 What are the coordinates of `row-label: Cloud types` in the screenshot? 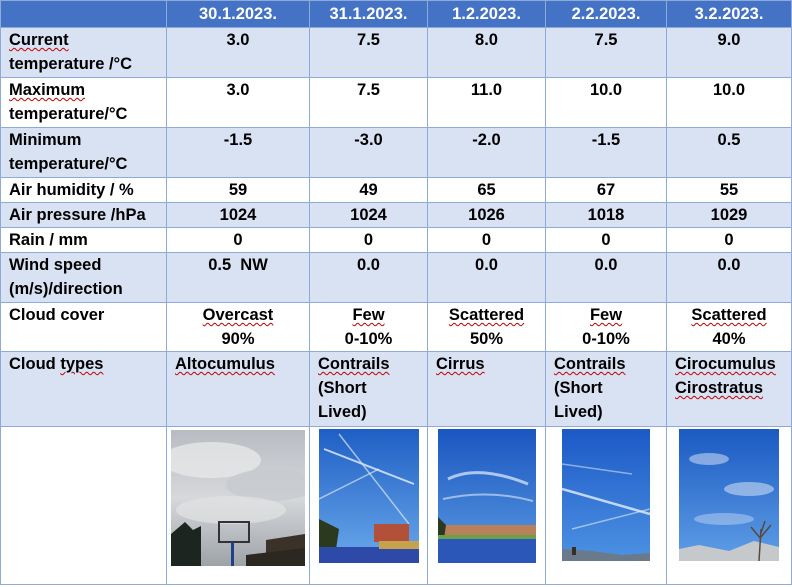 It's located at (83, 389).